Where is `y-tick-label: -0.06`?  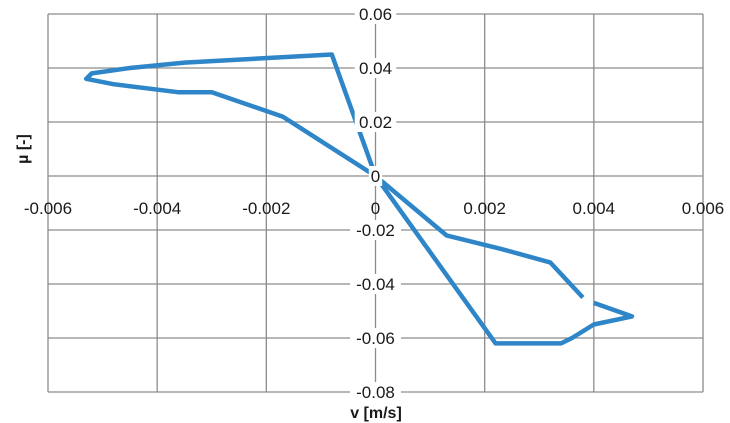
y-tick-label: -0.06 is located at coordinates (375, 338).